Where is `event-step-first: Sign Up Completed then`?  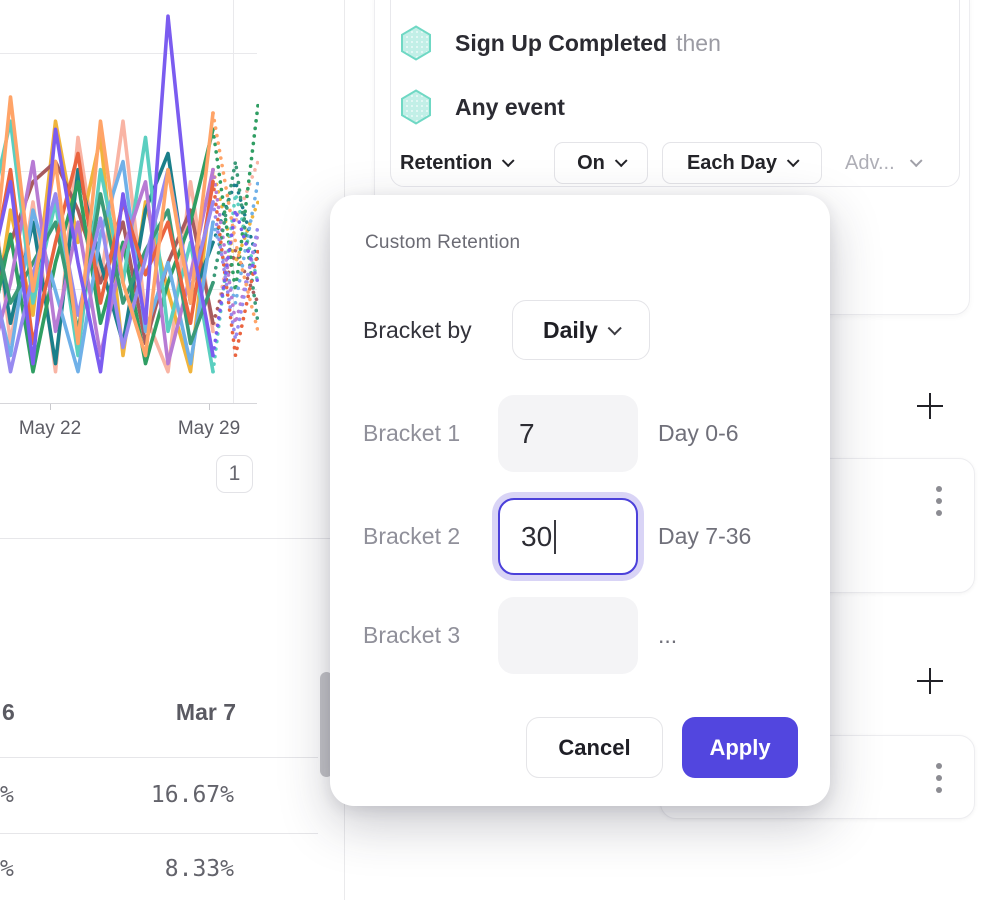 event-step-first: Sign Up Completed then is located at coordinates (588, 43).